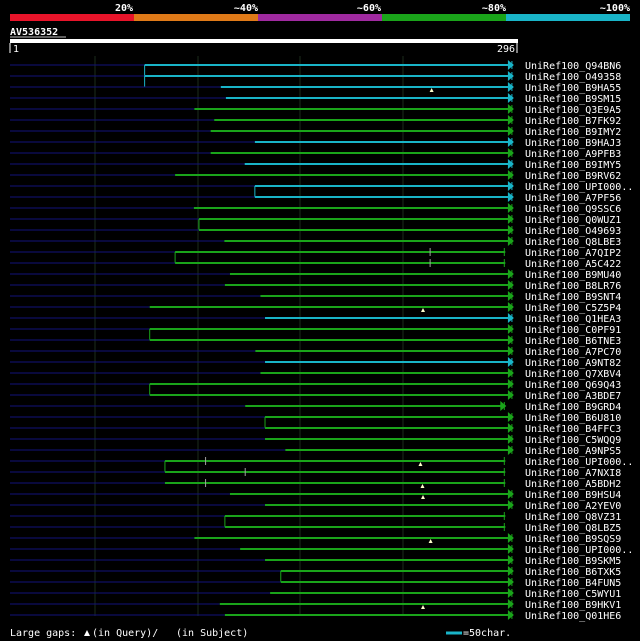  Describe the element at coordinates (315, 165) in the screenshot. I see `hit-row: UniRef100_B9IMY5` at that location.